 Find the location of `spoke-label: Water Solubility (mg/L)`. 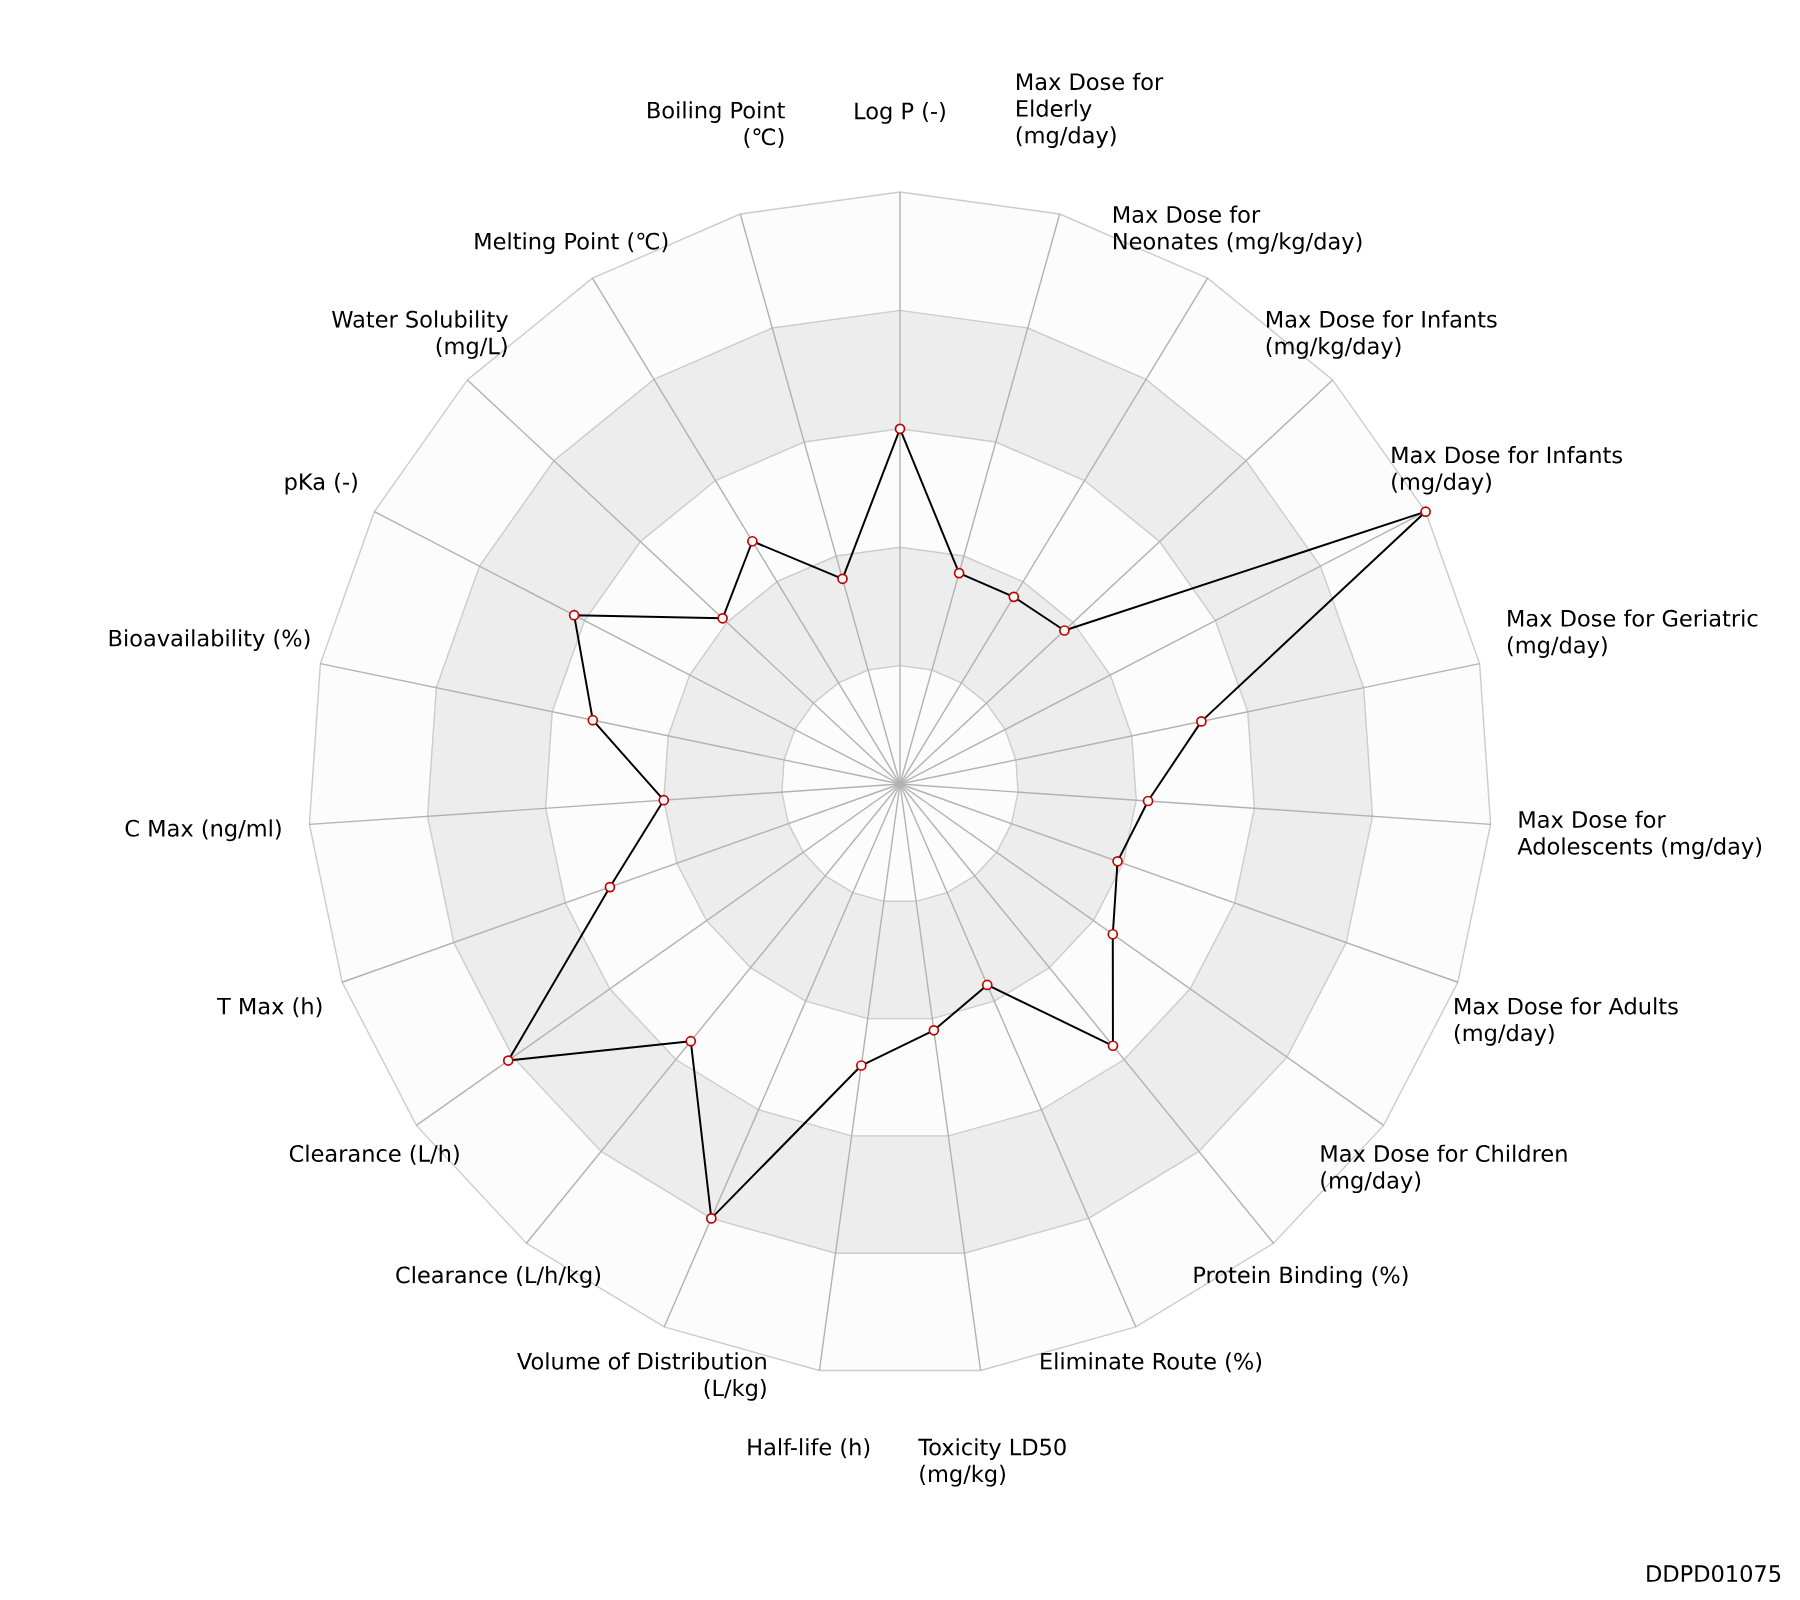

spoke-label: Water Solubility (mg/L) is located at coordinates (420, 334).